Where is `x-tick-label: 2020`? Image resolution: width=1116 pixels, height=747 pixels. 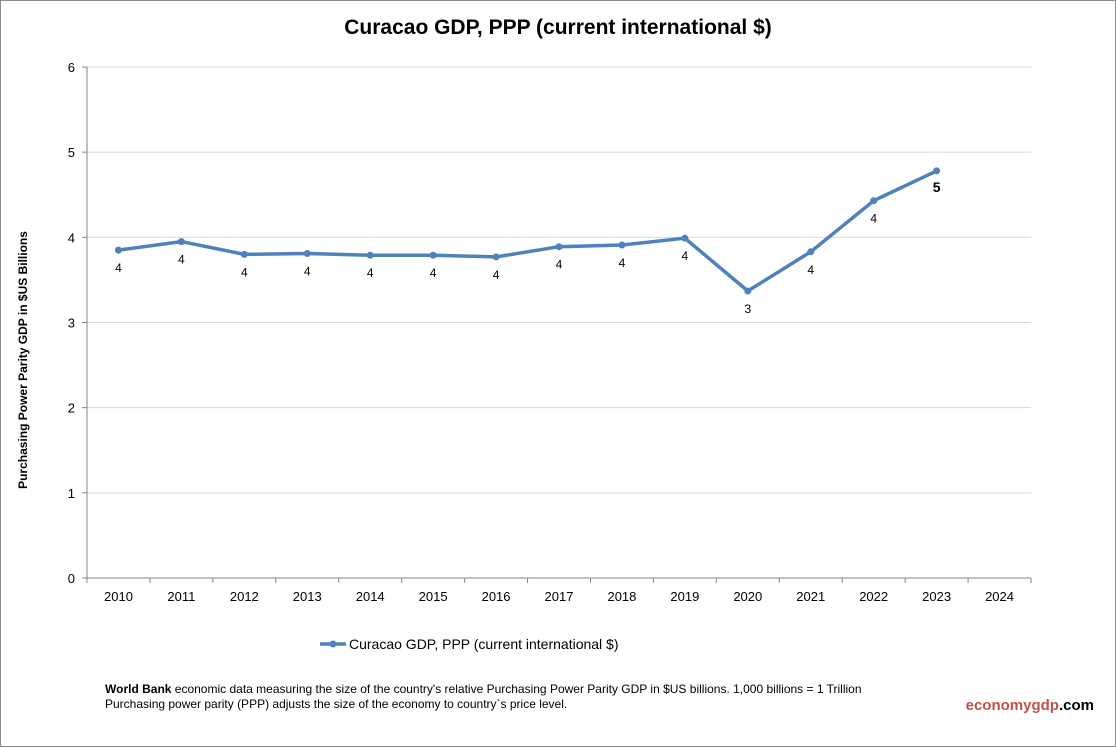 x-tick-label: 2020 is located at coordinates (747, 596).